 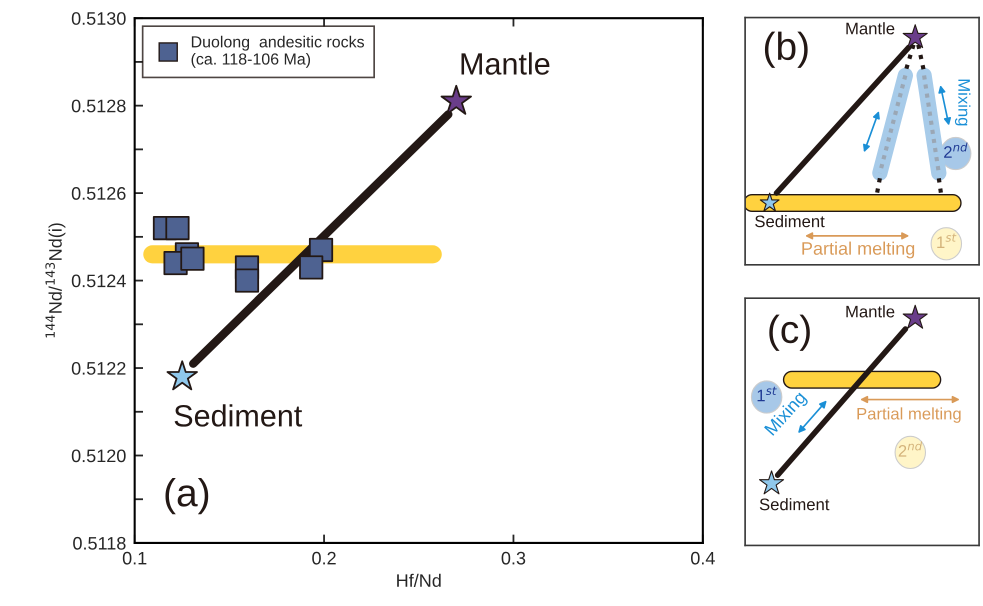 I want to click on x-tick-label: 0.1, so click(x=134, y=558).